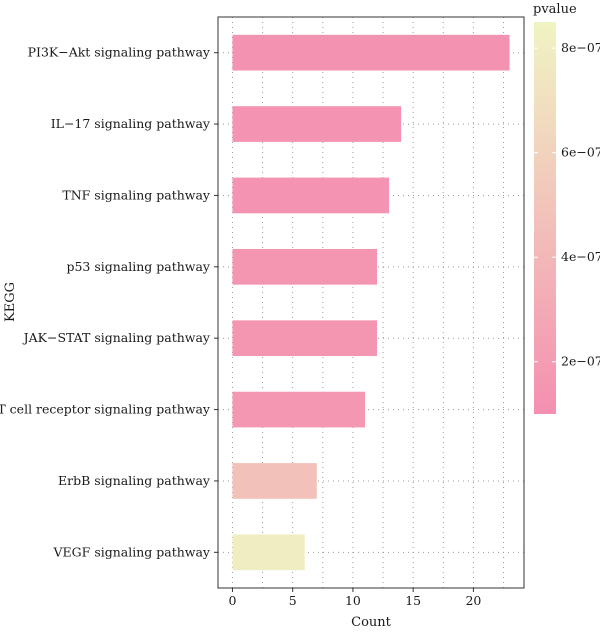 The width and height of the screenshot is (600, 632). What do you see at coordinates (293, 600) in the screenshot?
I see `x-tick-label: 5` at bounding box center [293, 600].